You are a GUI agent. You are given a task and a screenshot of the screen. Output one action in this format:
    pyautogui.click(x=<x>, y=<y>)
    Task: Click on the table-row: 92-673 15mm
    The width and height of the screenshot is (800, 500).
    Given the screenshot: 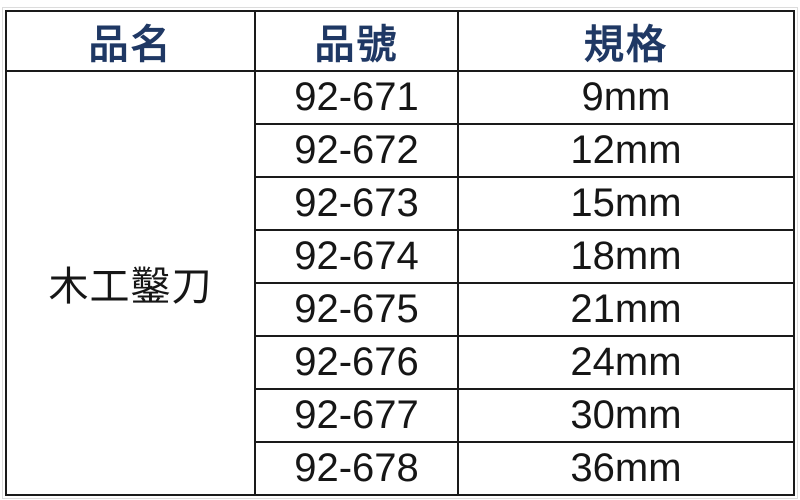 What is the action you would take?
    pyautogui.click(x=400, y=203)
    